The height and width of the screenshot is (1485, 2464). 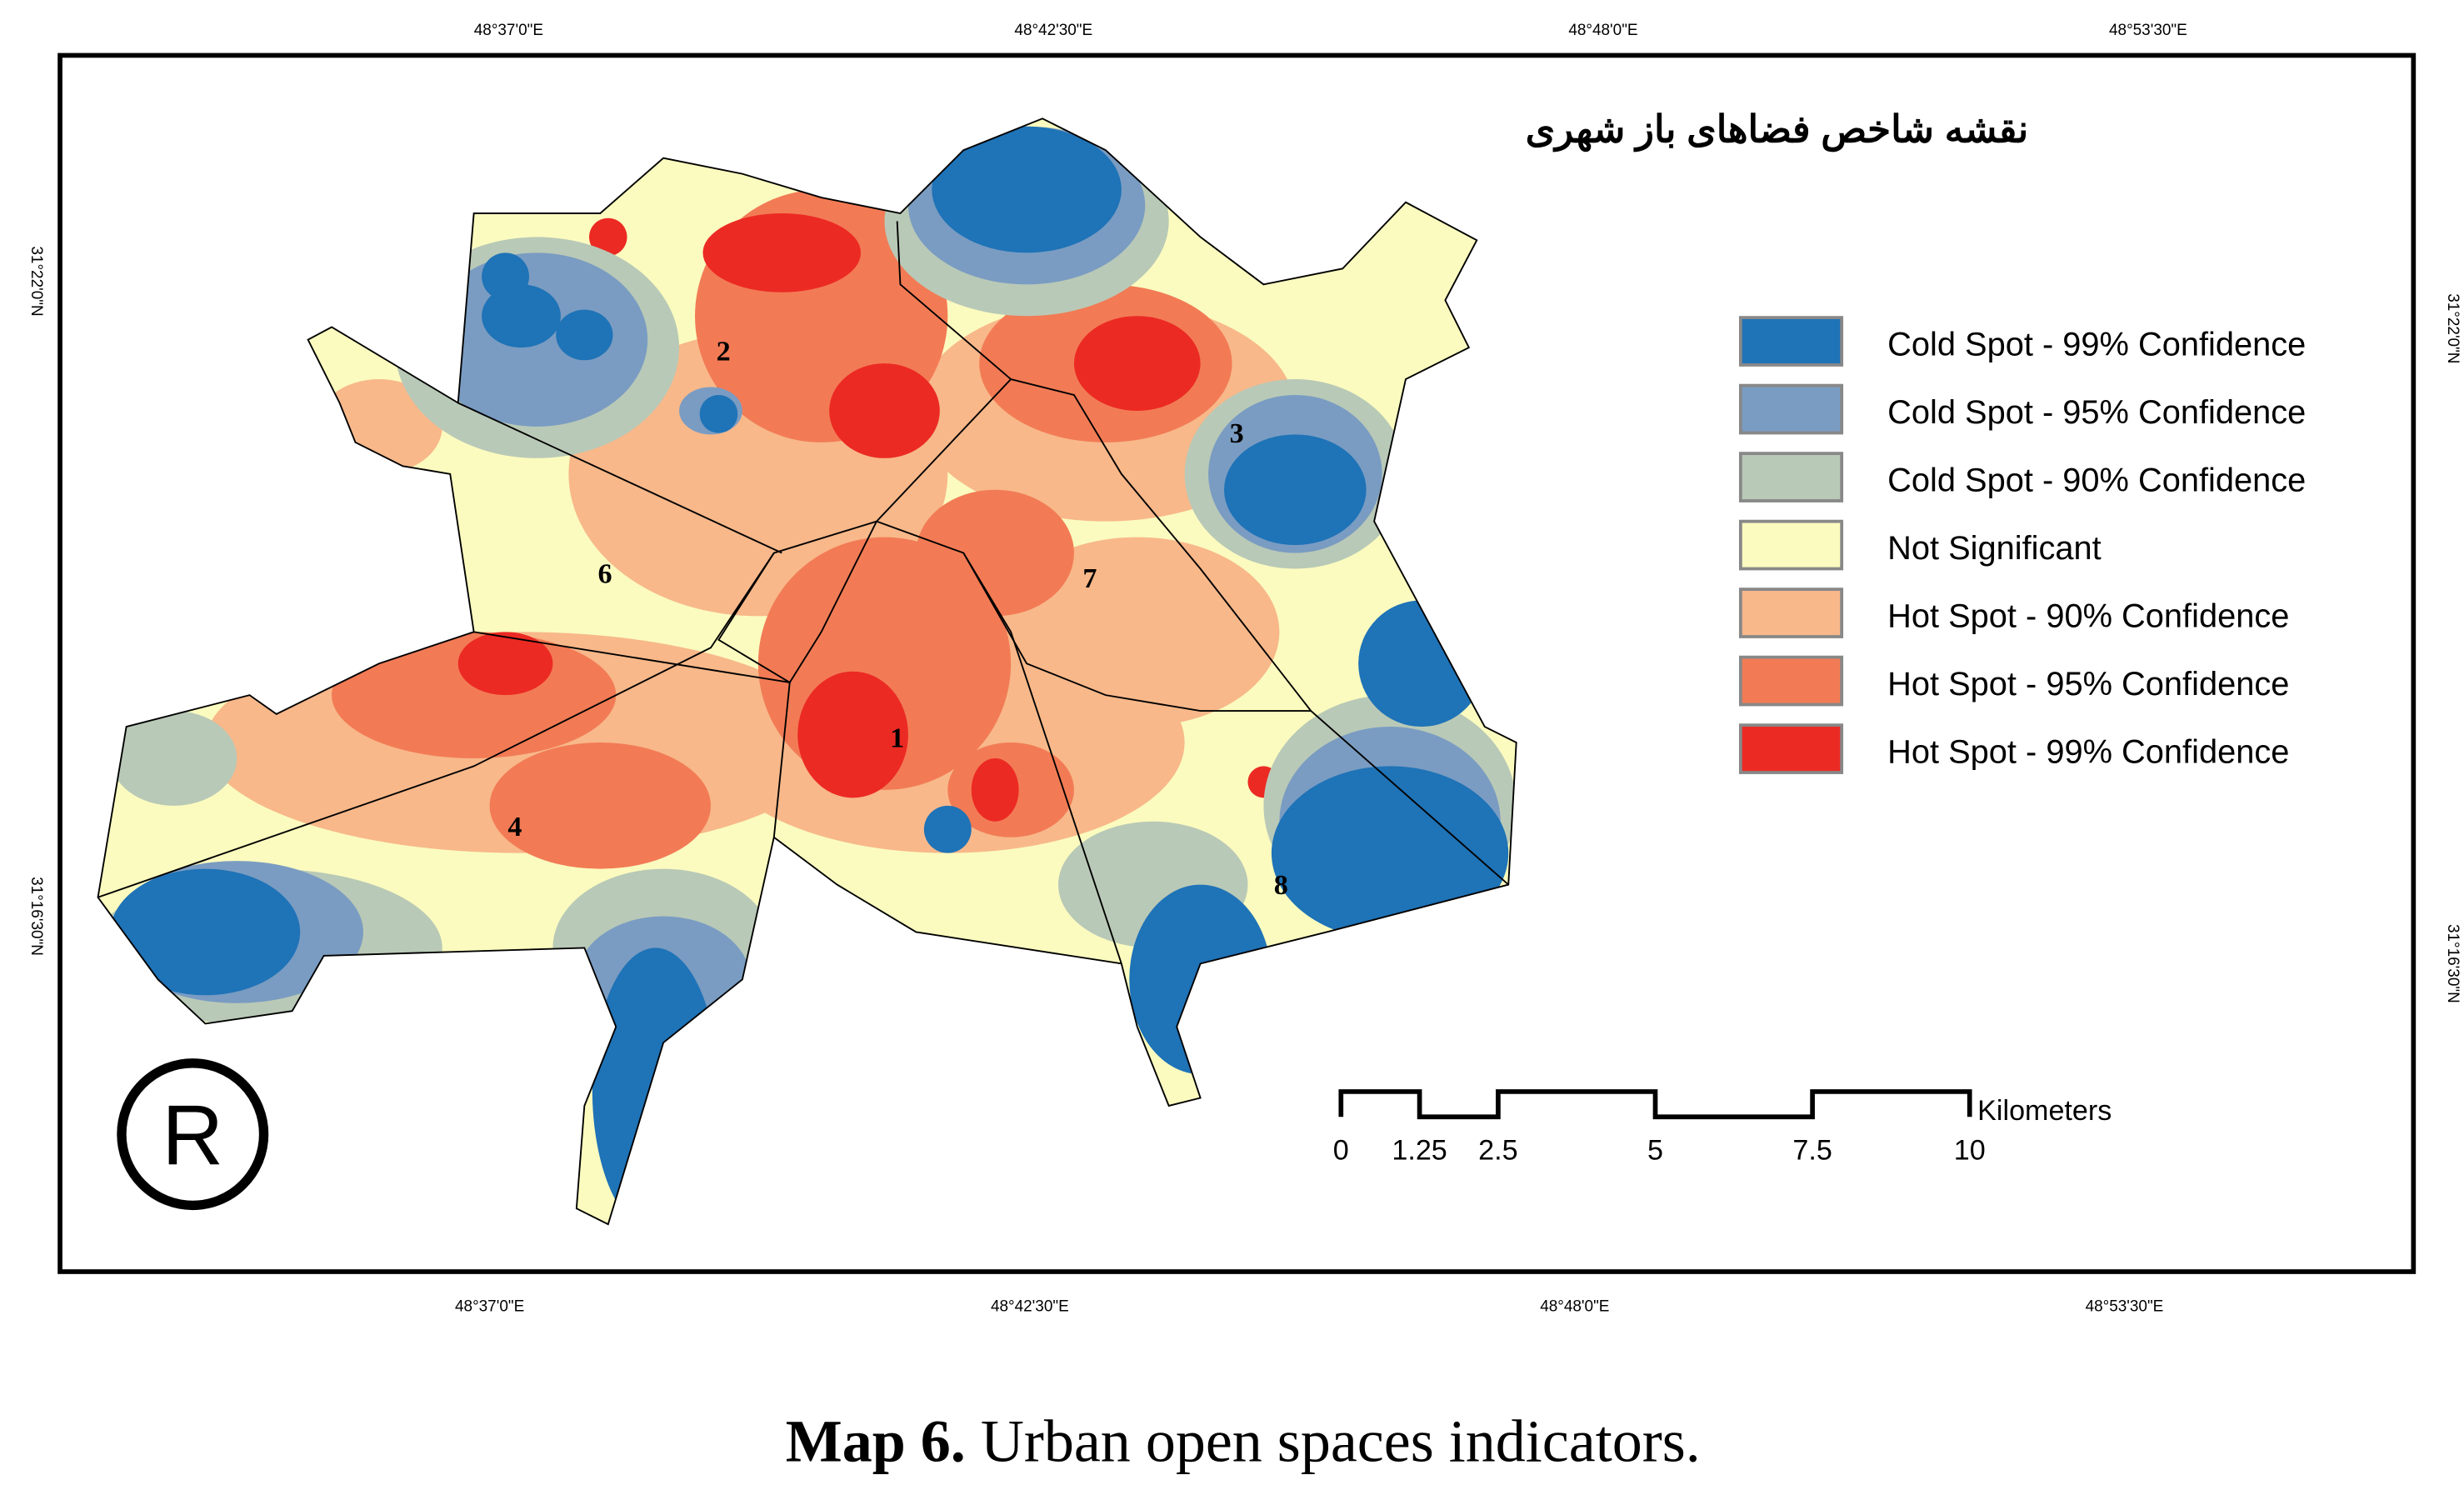 I want to click on caption: Map 6. Urban open spaces indicators., so click(x=1243, y=1441).